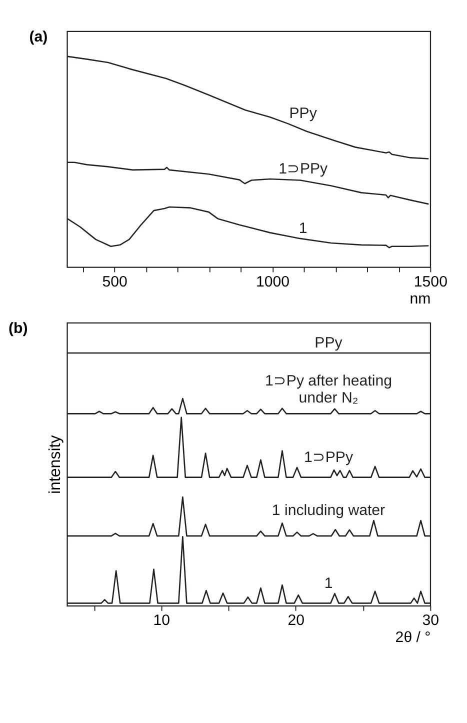  Describe the element at coordinates (329, 510) in the screenshot. I see `series-label: 1 including water` at that location.